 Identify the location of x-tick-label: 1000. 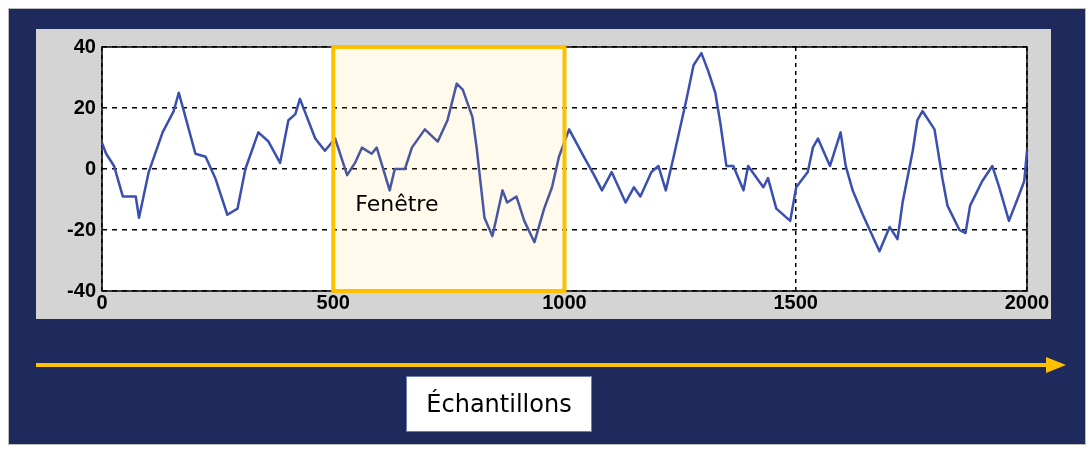
(564, 301).